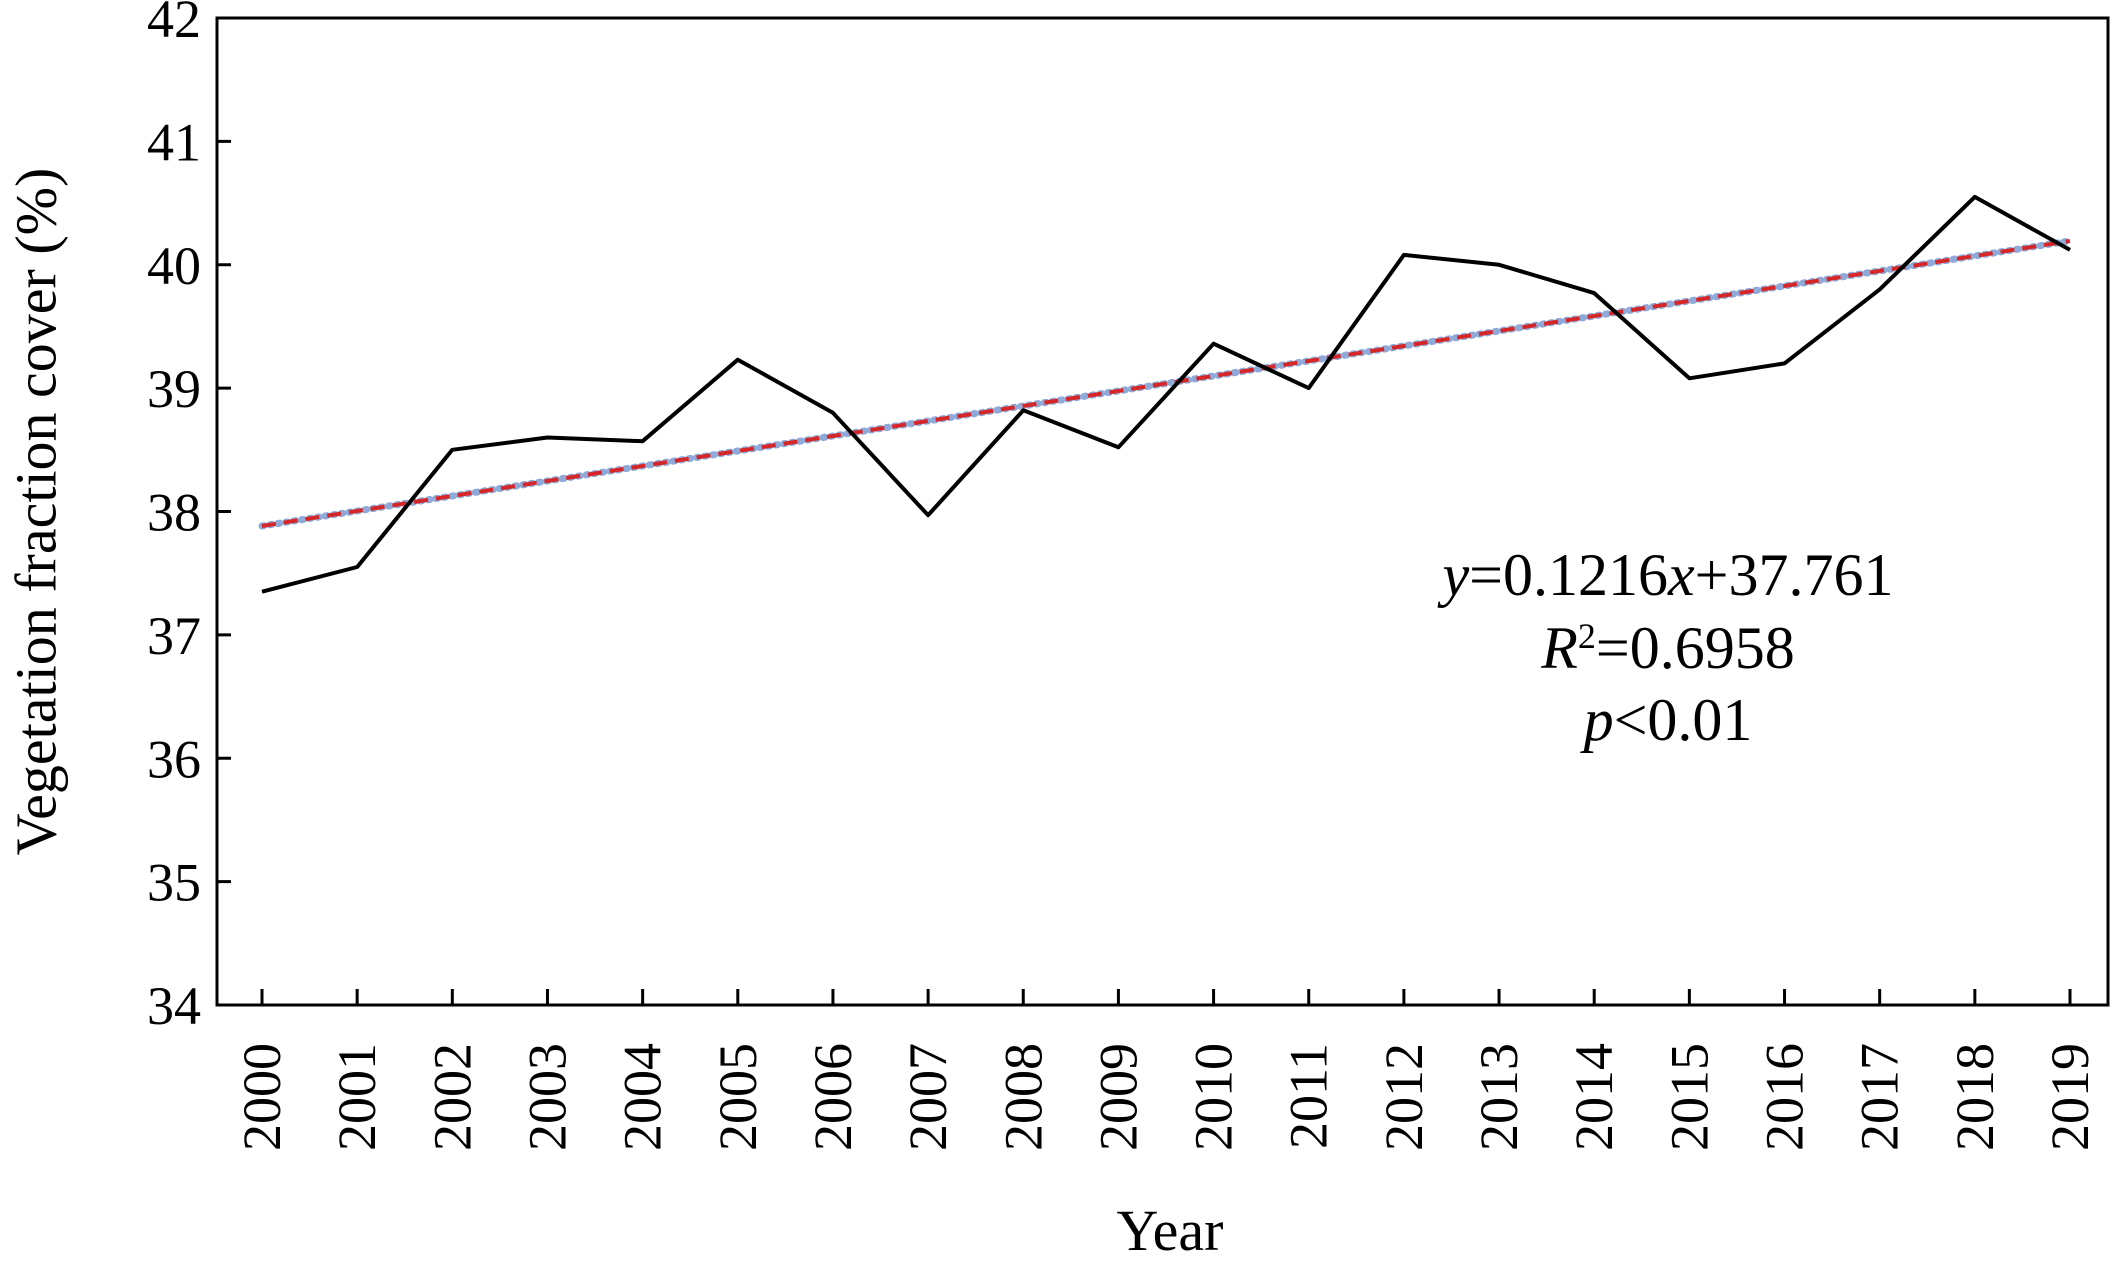  What do you see at coordinates (174, 142) in the screenshot?
I see `y-tick-label: 41` at bounding box center [174, 142].